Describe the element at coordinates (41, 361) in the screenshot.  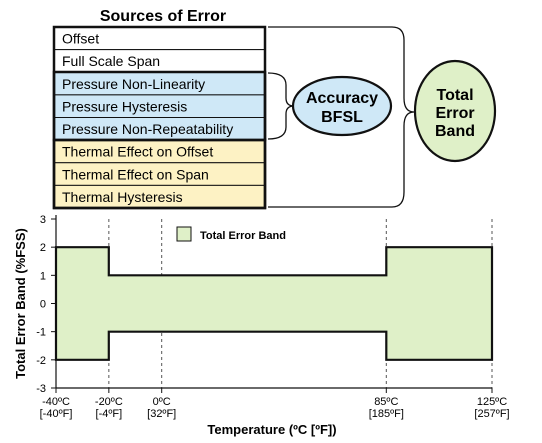
I see `y-tick-label: -2` at that location.